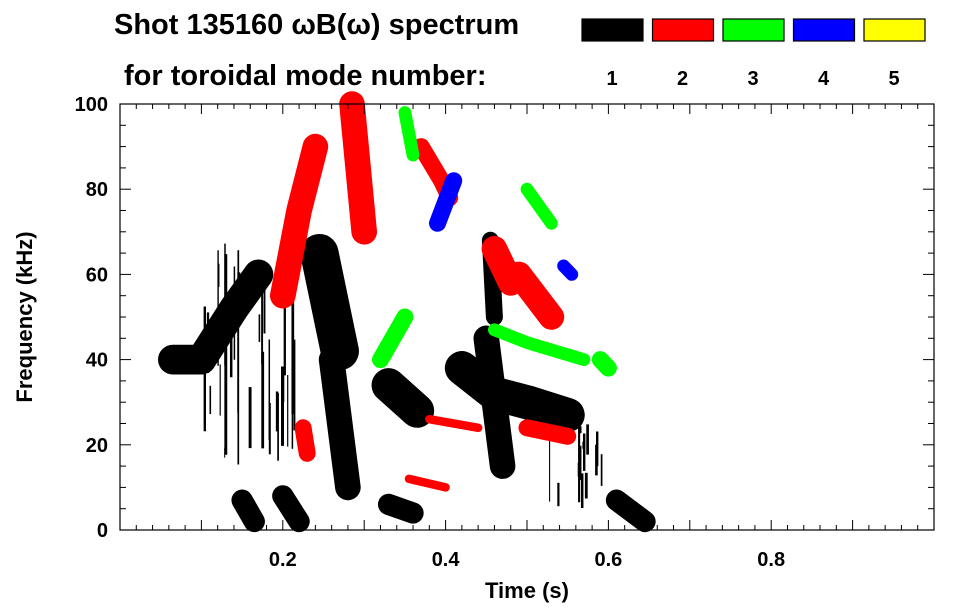 This screenshot has width=963, height=615. What do you see at coordinates (97, 190) in the screenshot?
I see `y-tick-label: 80` at bounding box center [97, 190].